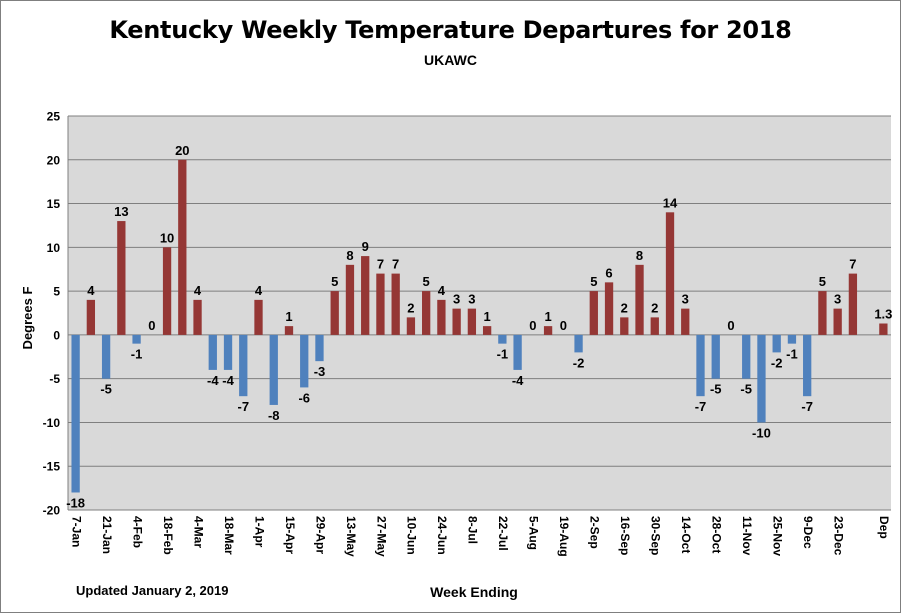 Image resolution: width=901 pixels, height=613 pixels. What do you see at coordinates (474, 592) in the screenshot?
I see `x-axis-title: Week Ending` at bounding box center [474, 592].